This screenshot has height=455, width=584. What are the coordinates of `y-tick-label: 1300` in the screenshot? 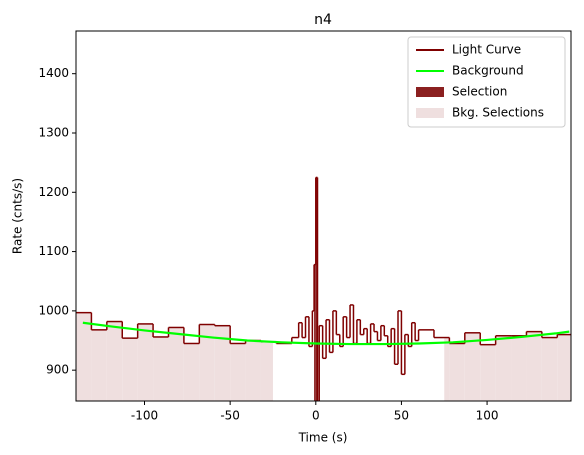 It's located at (53, 132).